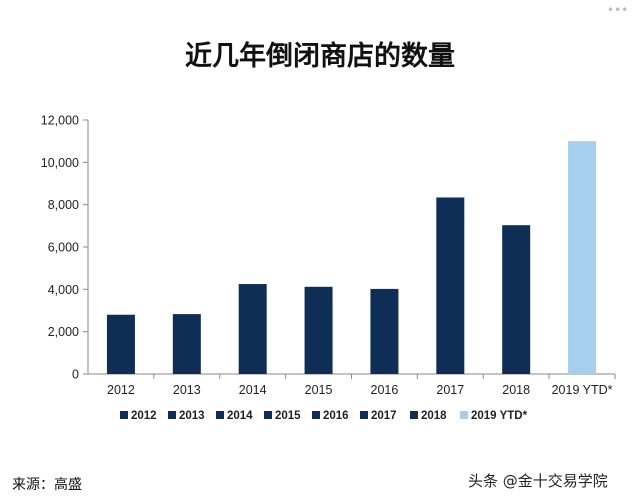 This screenshot has height=502, width=640. What do you see at coordinates (450, 390) in the screenshot?
I see `x-tick-label: 2017` at bounding box center [450, 390].